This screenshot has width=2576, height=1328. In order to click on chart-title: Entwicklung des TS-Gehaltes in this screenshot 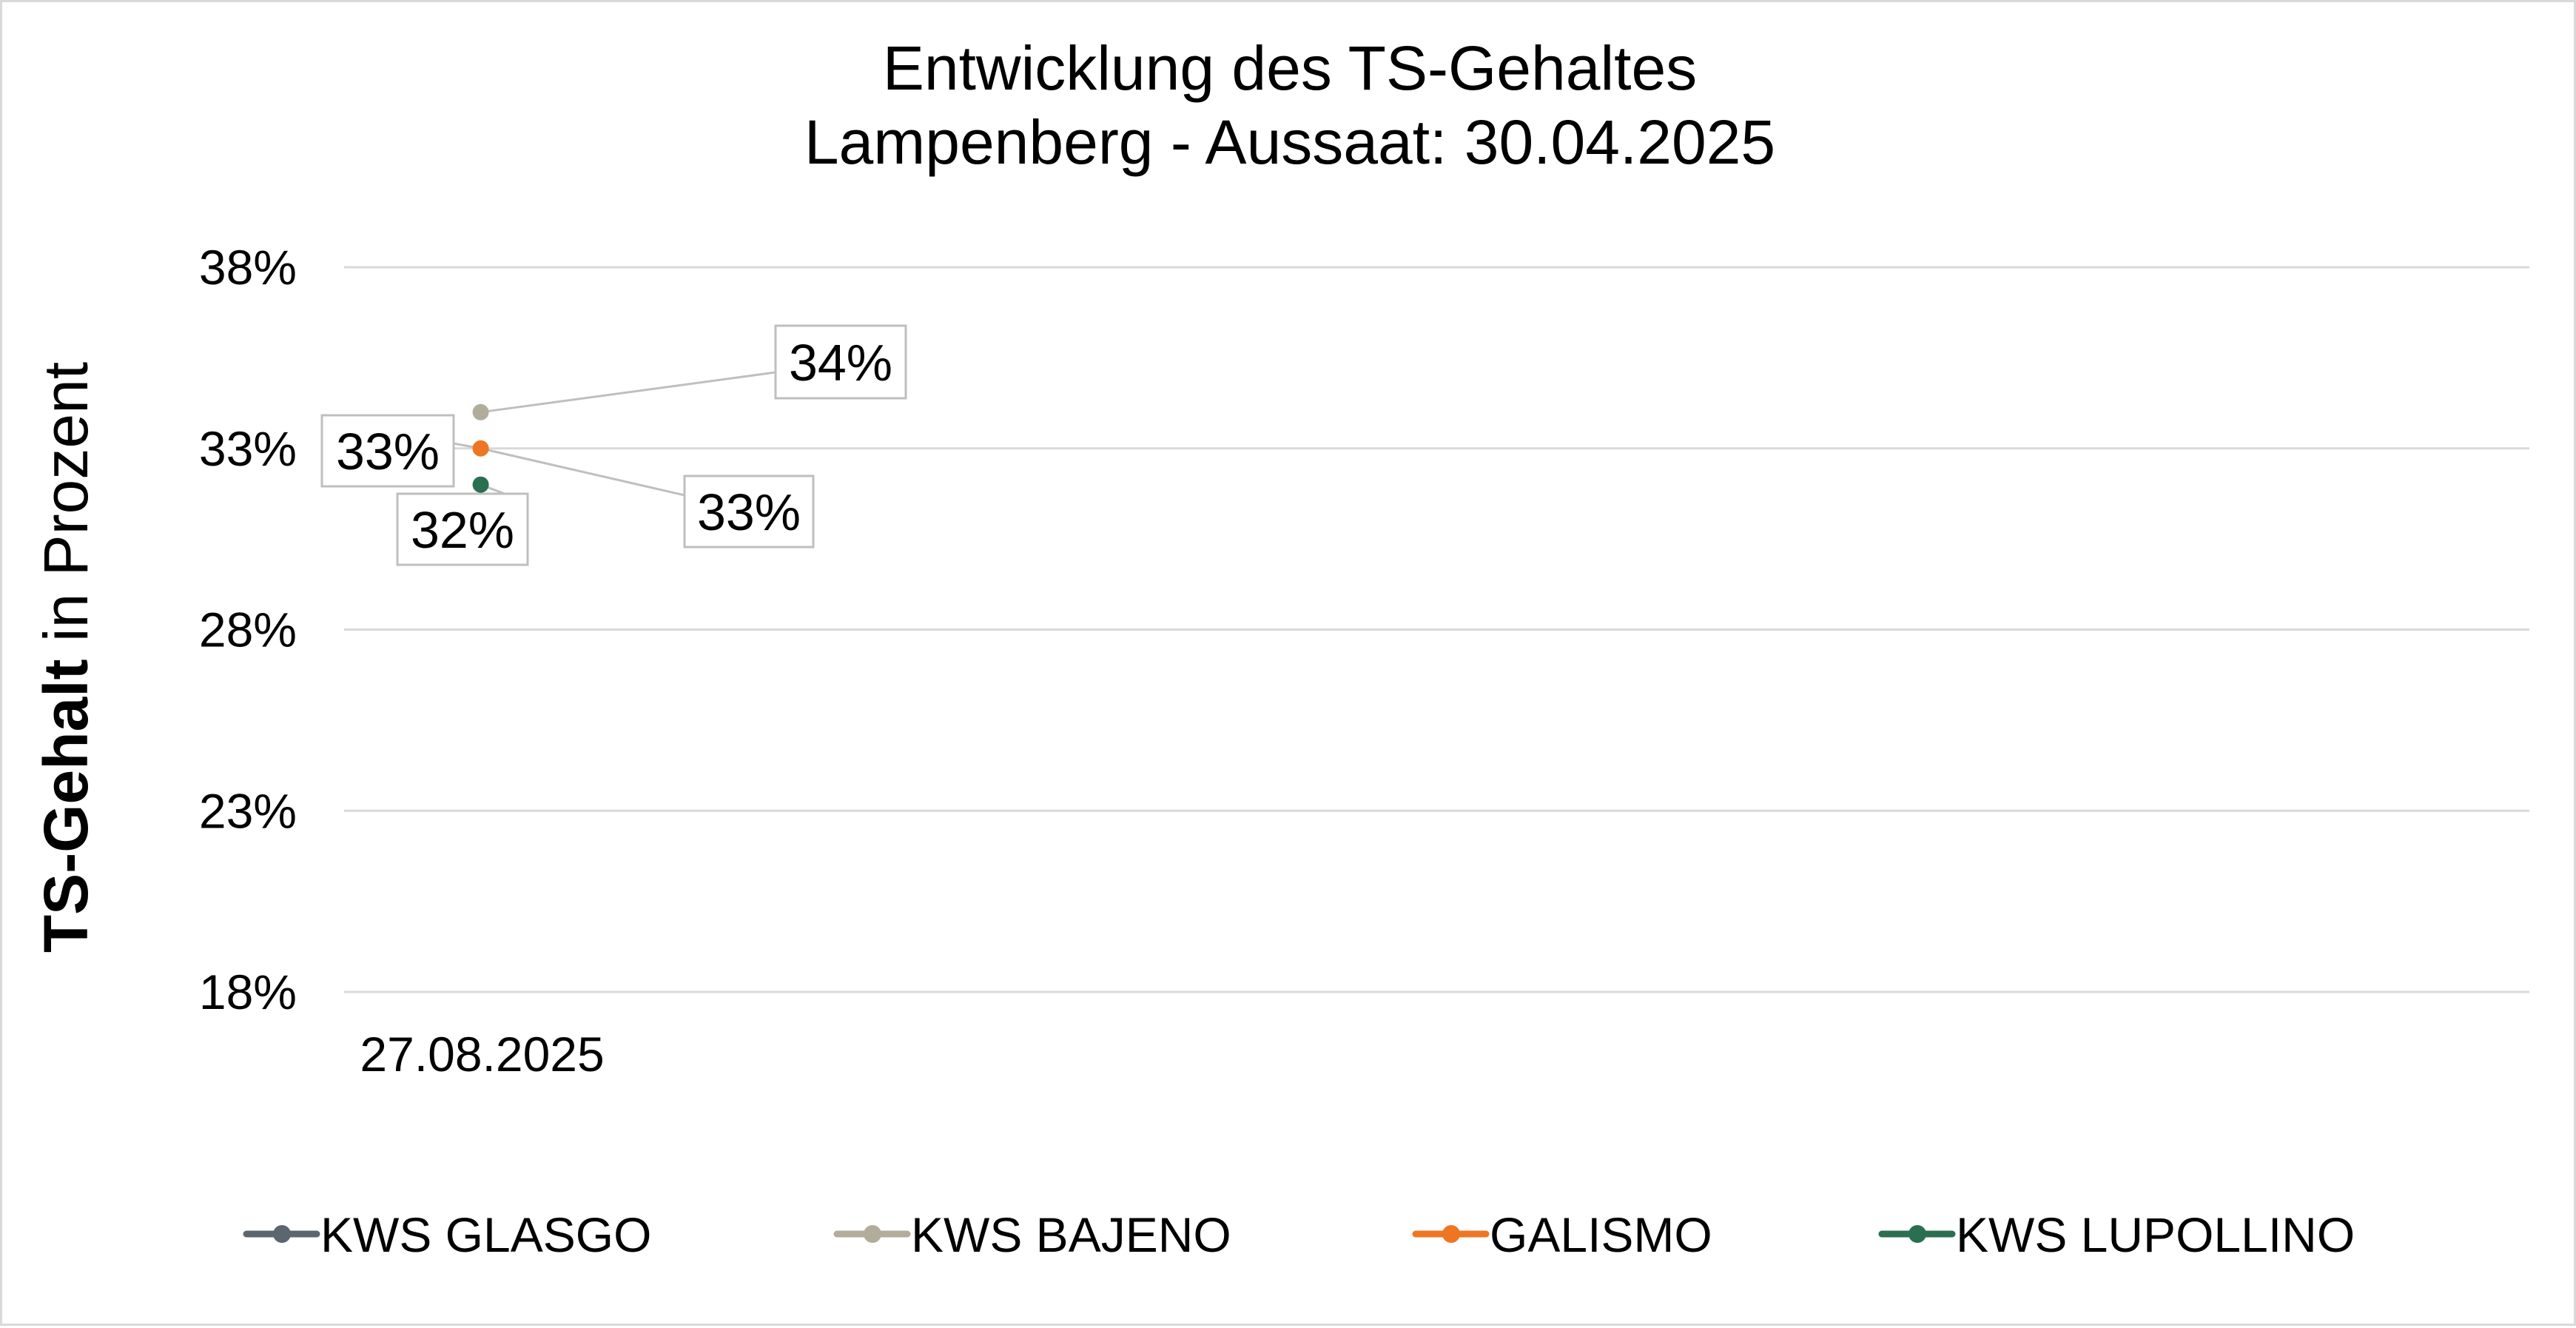, I will do `click(1290, 68)`.